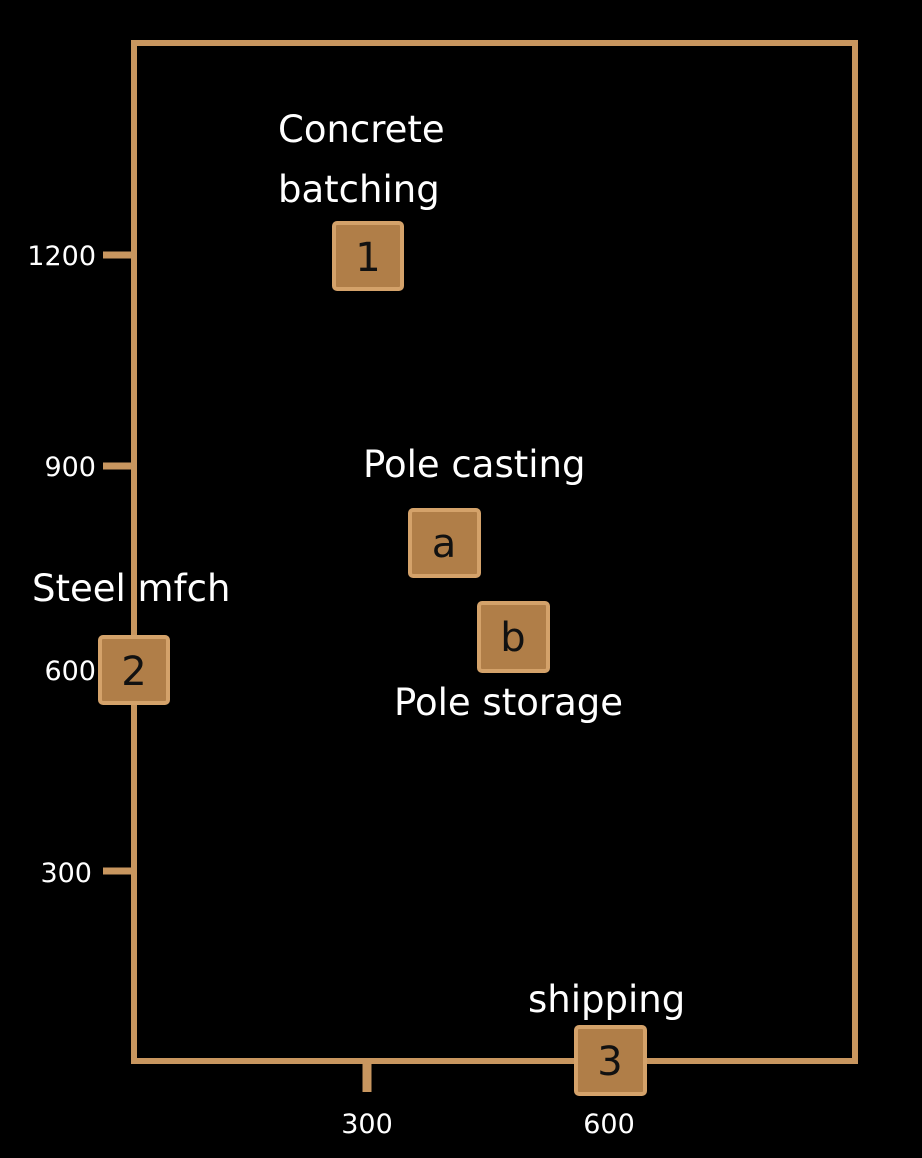 The image size is (922, 1158). What do you see at coordinates (361, 129) in the screenshot?
I see `label-concrete-line1: Concrete` at bounding box center [361, 129].